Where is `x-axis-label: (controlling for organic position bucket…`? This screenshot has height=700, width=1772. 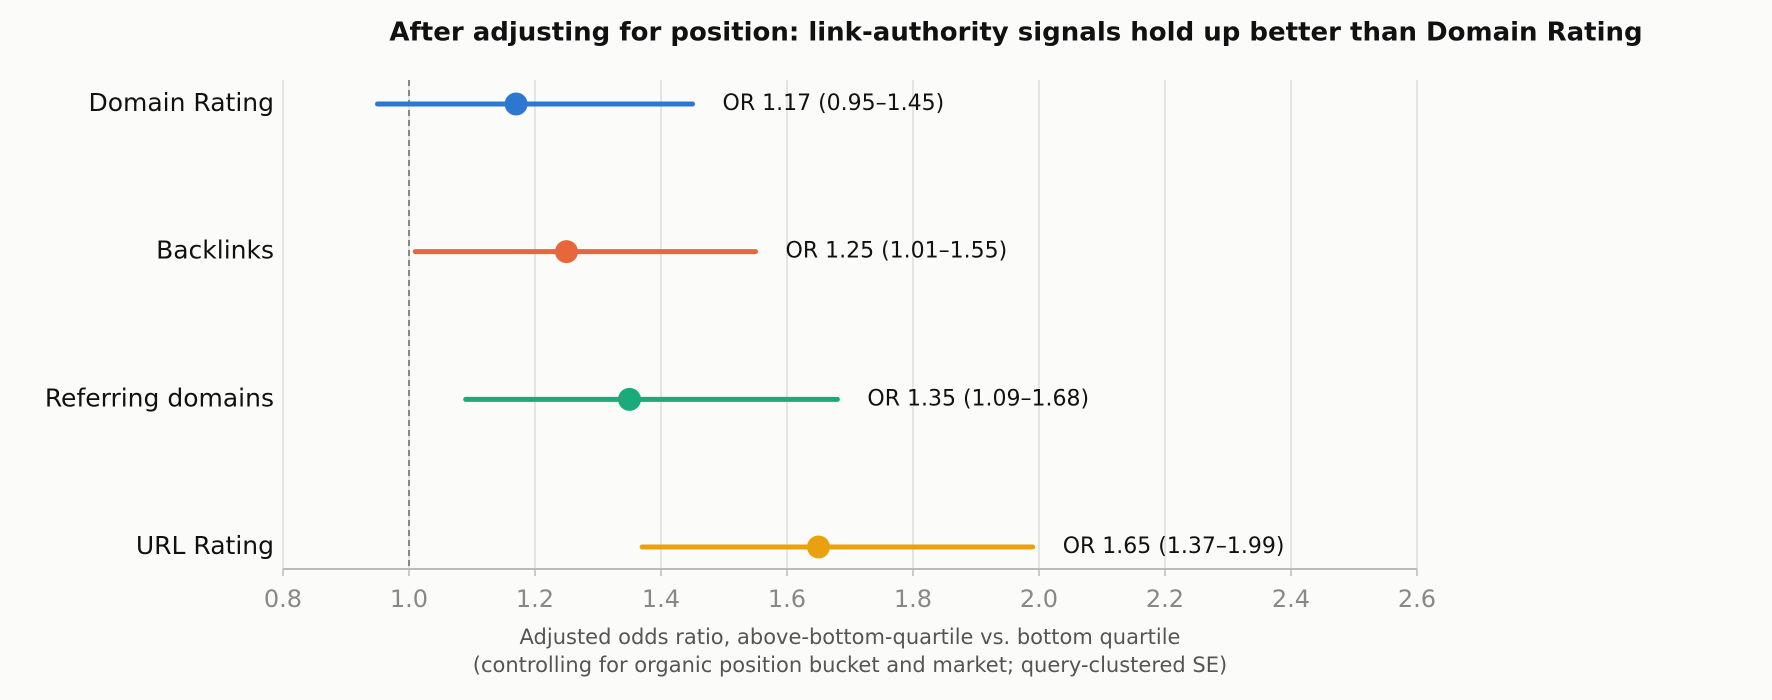
x-axis-label: (controlling for organic position bucket… is located at coordinates (850, 665).